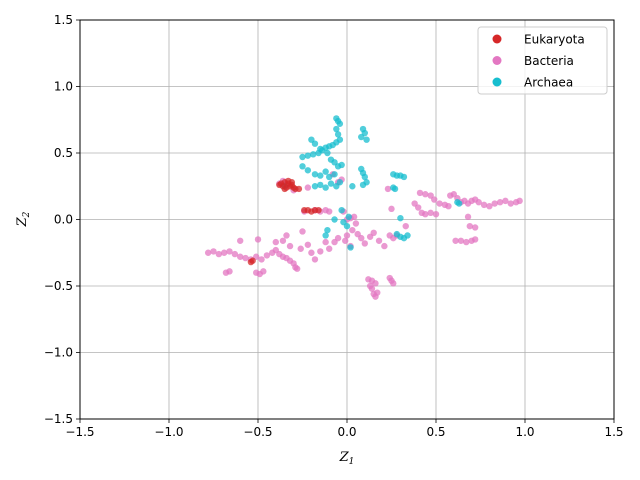  What do you see at coordinates (257, 432) in the screenshot?
I see `x-tick-label: −0.5` at bounding box center [257, 432].